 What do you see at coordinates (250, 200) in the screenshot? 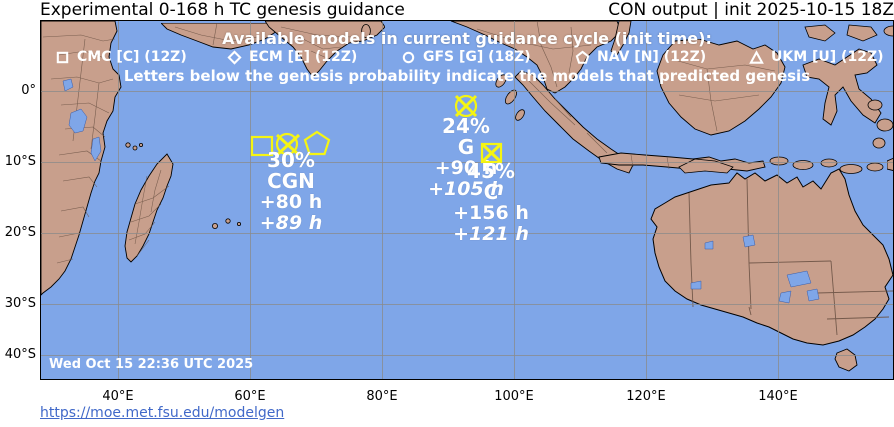
I see `gridline-lon-60e` at bounding box center [250, 200].